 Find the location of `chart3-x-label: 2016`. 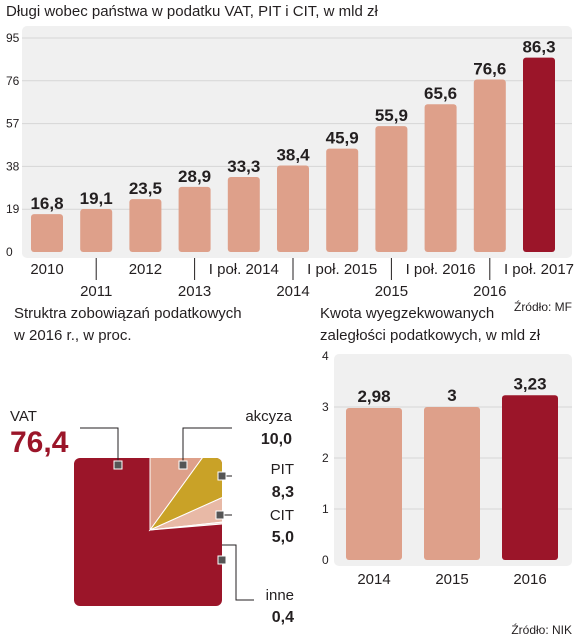

chart3-x-label: 2016 is located at coordinates (529, 579).